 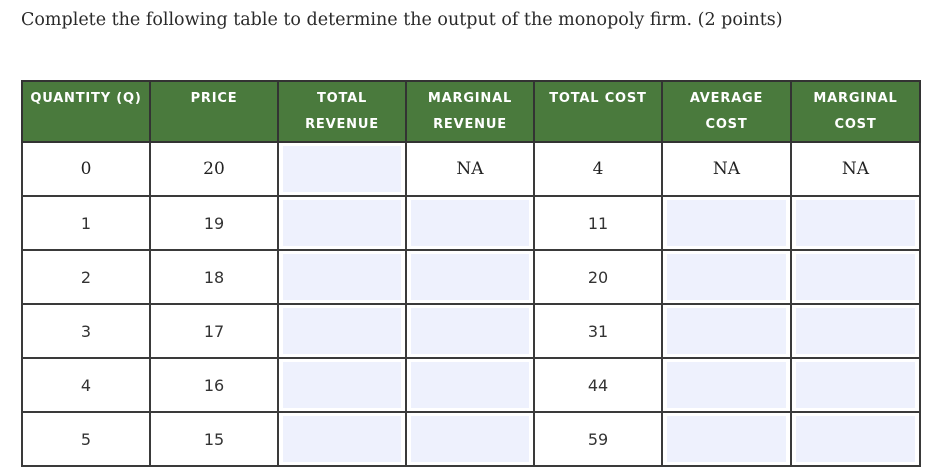 What do you see at coordinates (86, 385) in the screenshot?
I see `quantity-cell: 4` at bounding box center [86, 385].